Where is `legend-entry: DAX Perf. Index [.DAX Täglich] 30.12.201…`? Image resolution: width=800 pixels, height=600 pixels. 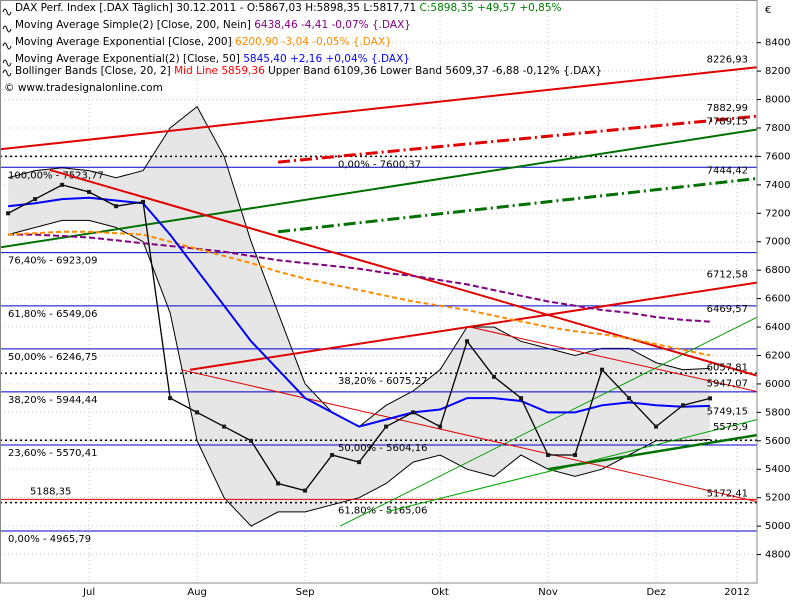
legend-entry: DAX Perf. Index [.DAX Täglich] 30.12.201… is located at coordinates (288, 8).